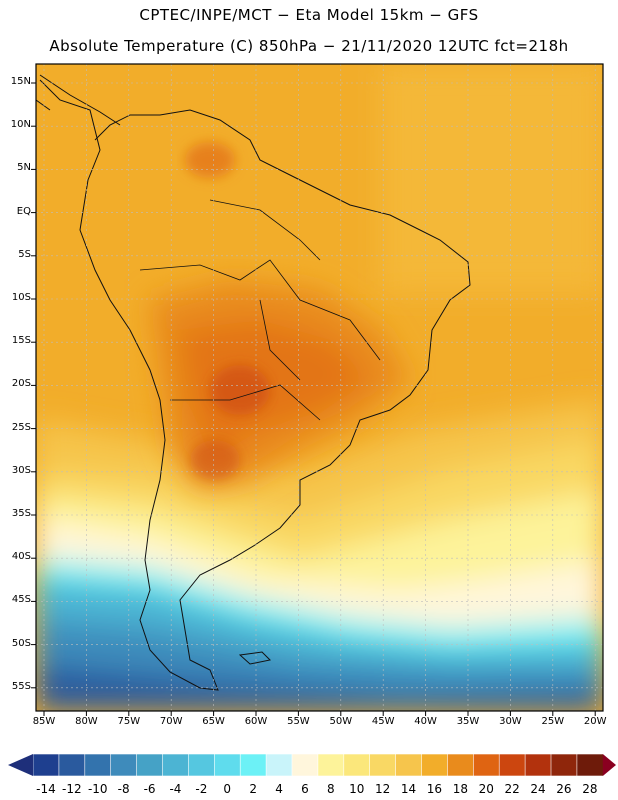  Describe the element at coordinates (23, 211) in the screenshot. I see `lat-label: EQ` at that location.